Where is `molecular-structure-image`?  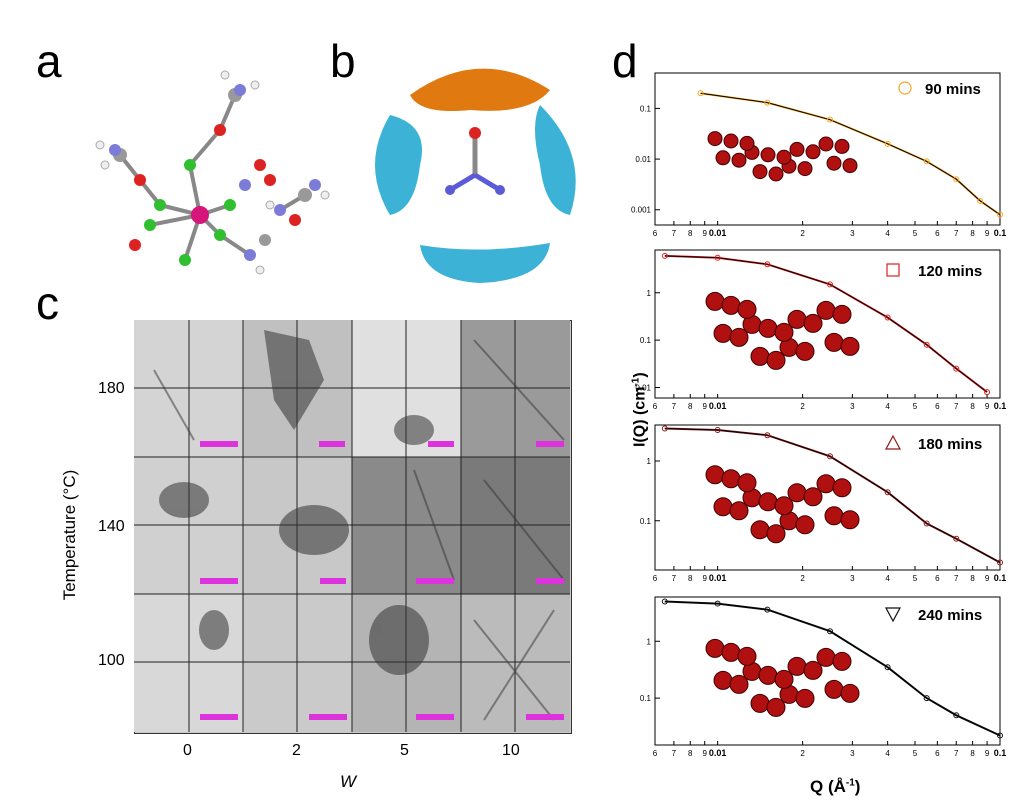
molecular-structure-image is located at coordinates (212, 172).